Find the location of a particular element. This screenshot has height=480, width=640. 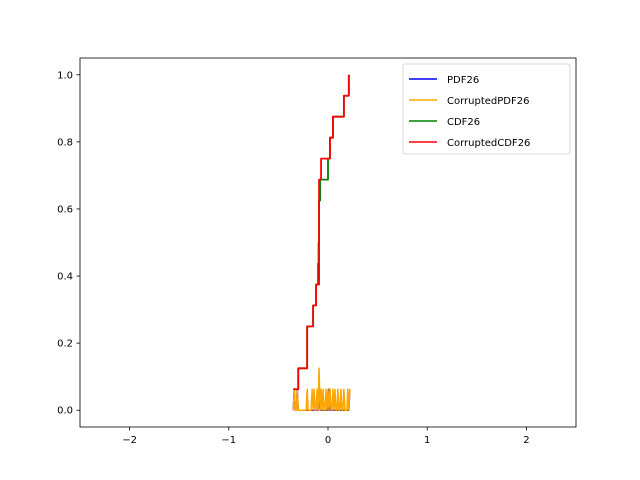

legend-box is located at coordinates (486, 109).